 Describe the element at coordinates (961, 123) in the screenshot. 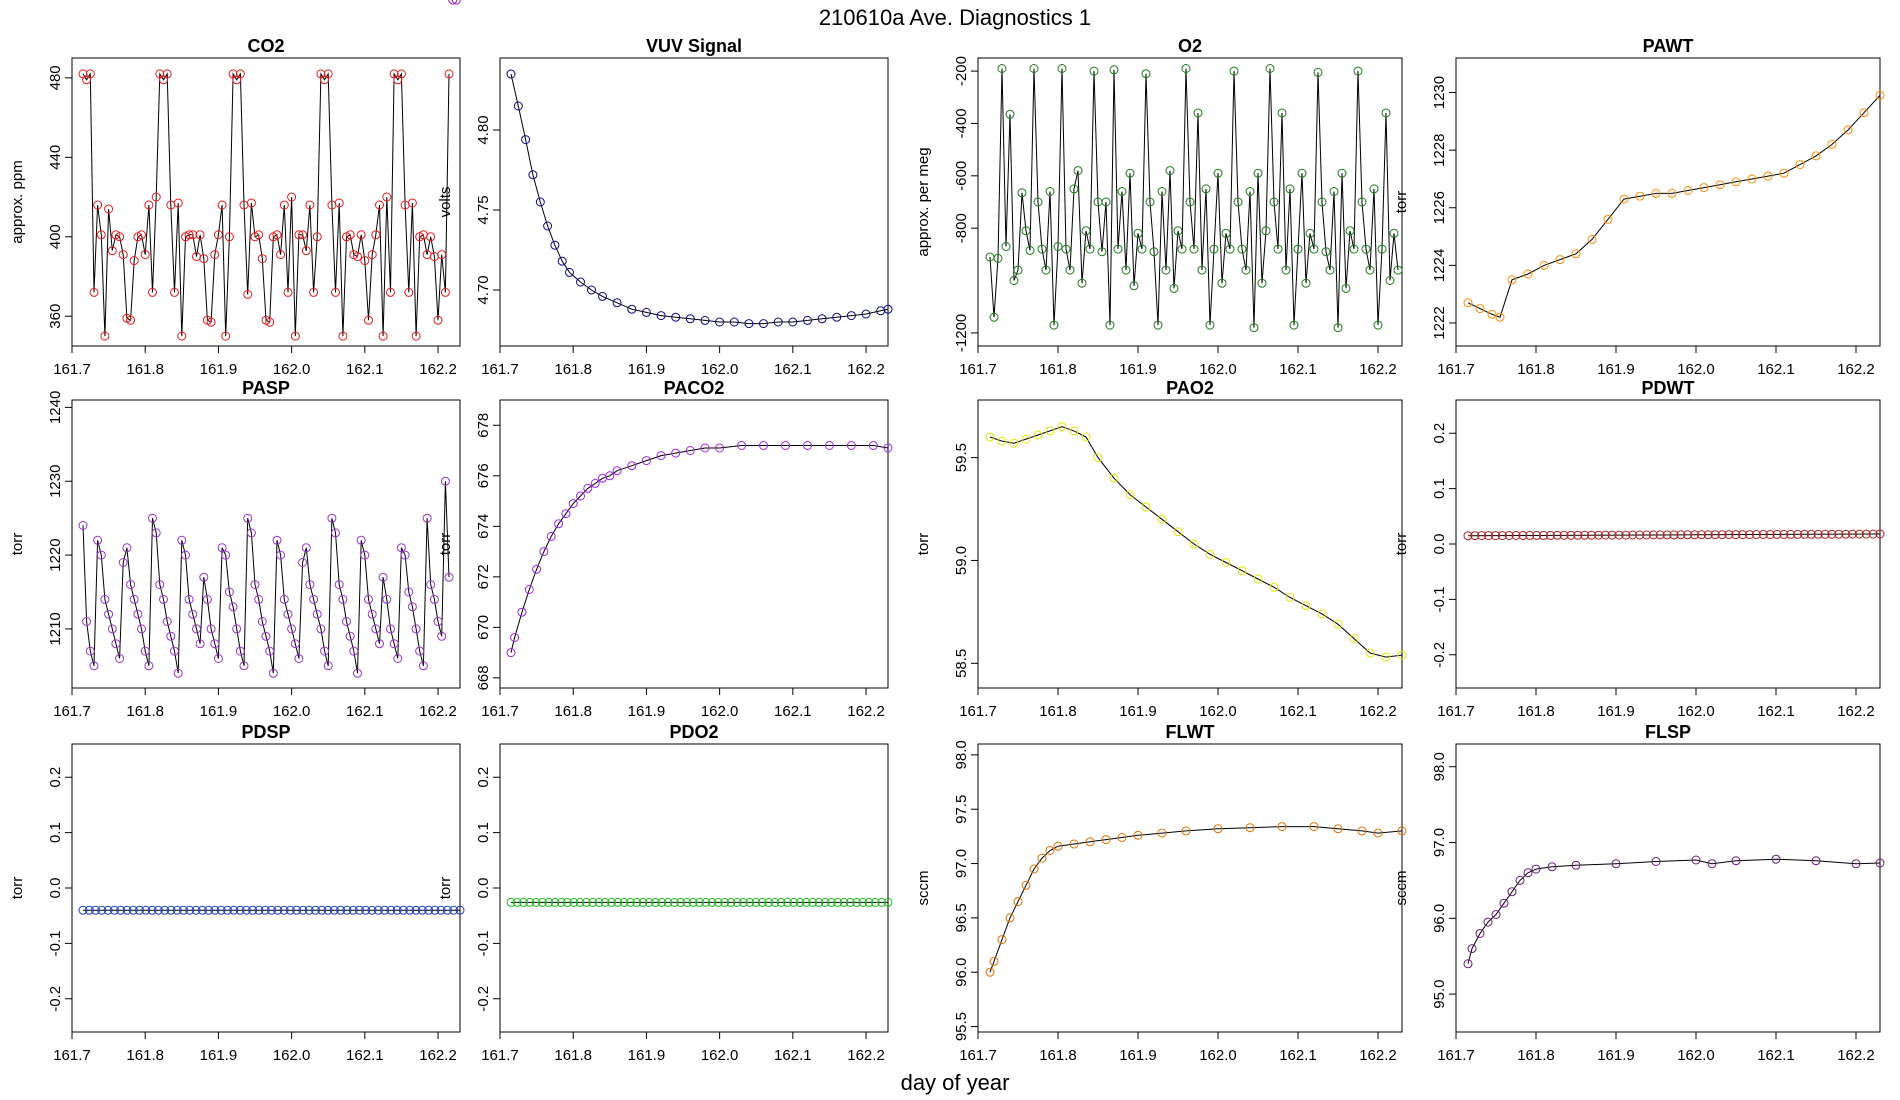

I see `y-tick-label: -400` at that location.